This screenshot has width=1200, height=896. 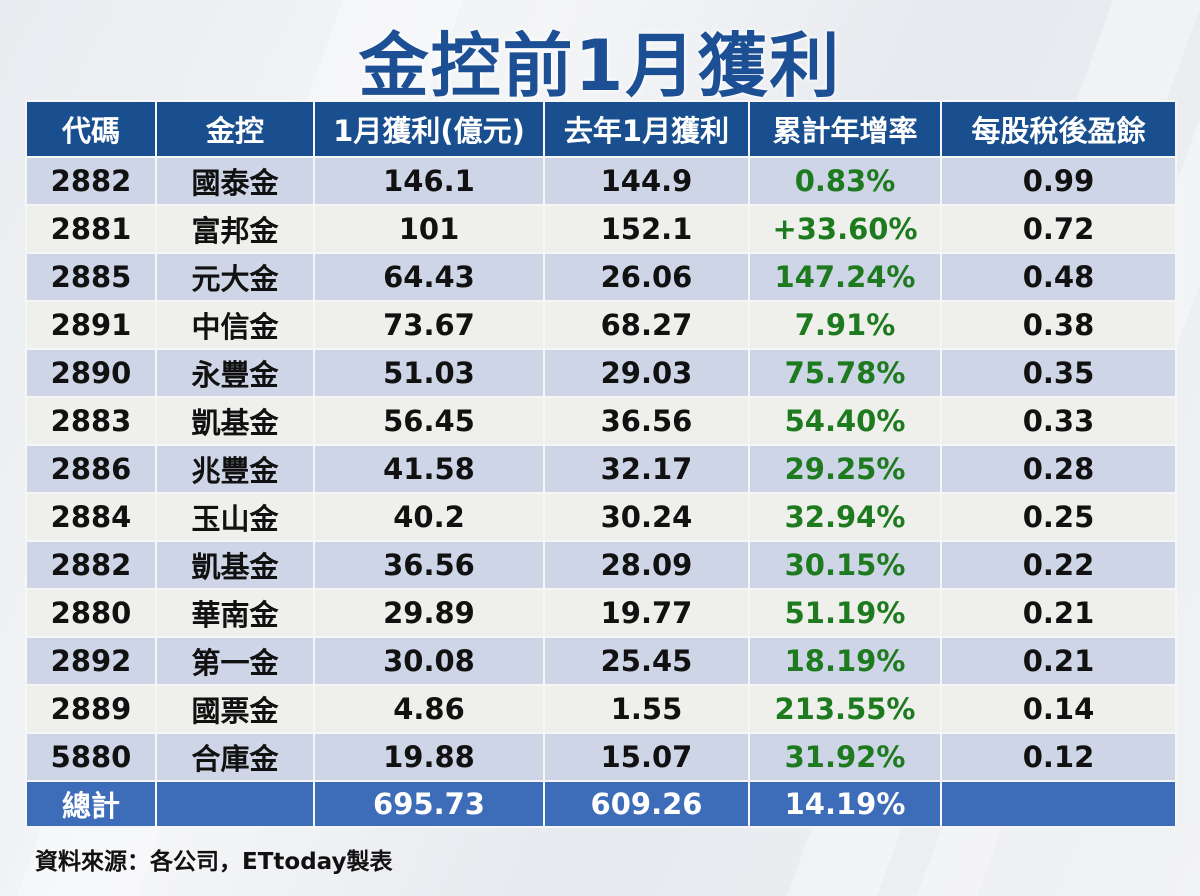 What do you see at coordinates (845, 229) in the screenshot?
I see `cell-yoy: +33.60%` at bounding box center [845, 229].